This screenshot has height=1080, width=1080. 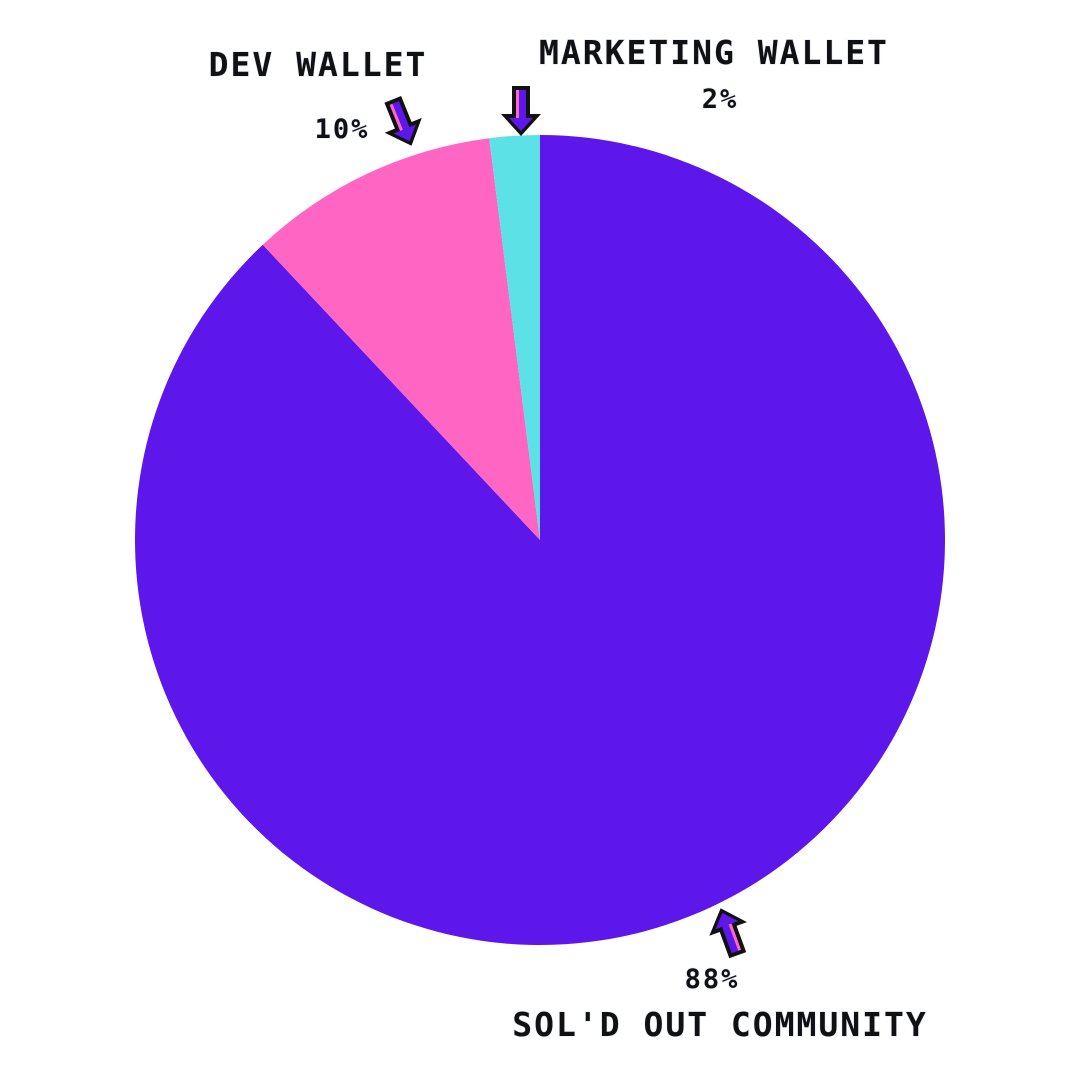 I want to click on arrow-down-dev-icon, so click(x=403, y=120).